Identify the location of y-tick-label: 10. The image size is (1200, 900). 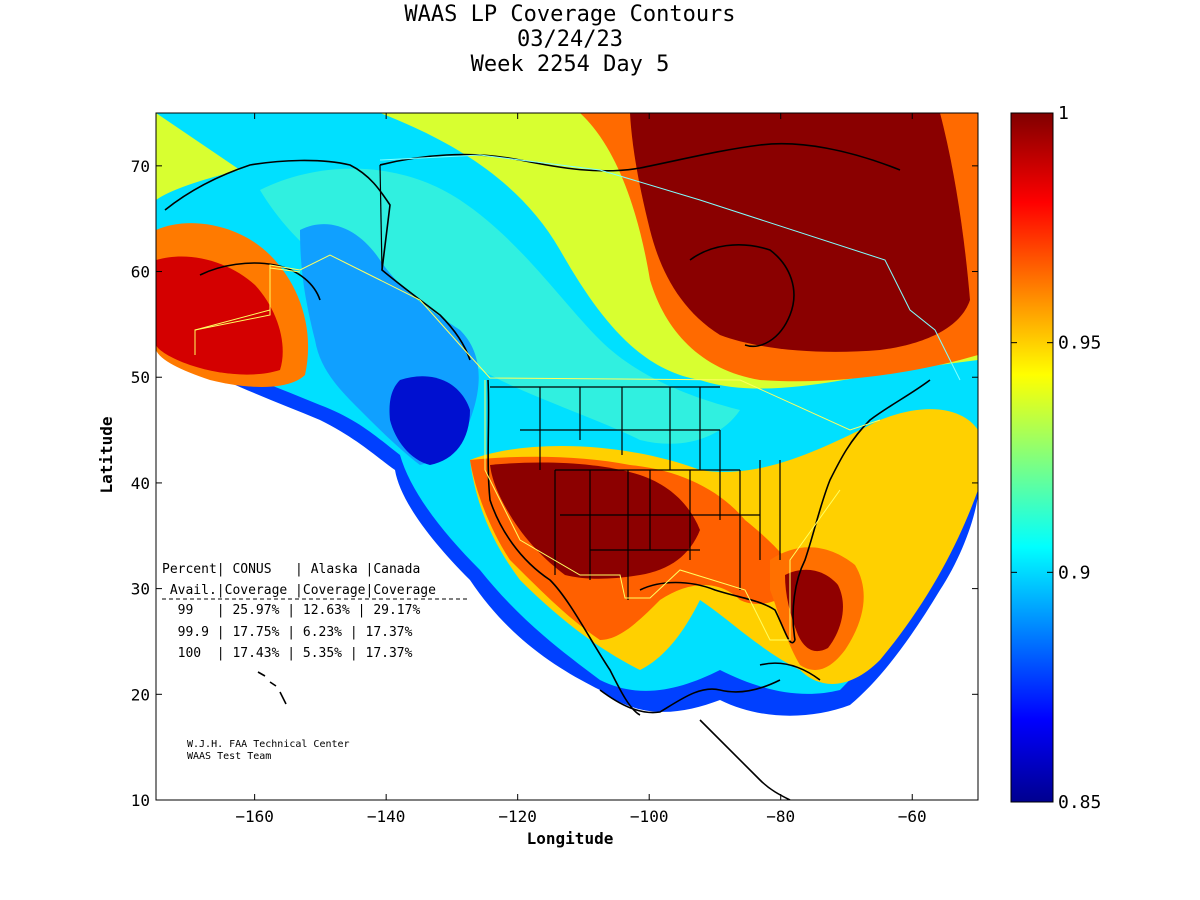
(140, 800).